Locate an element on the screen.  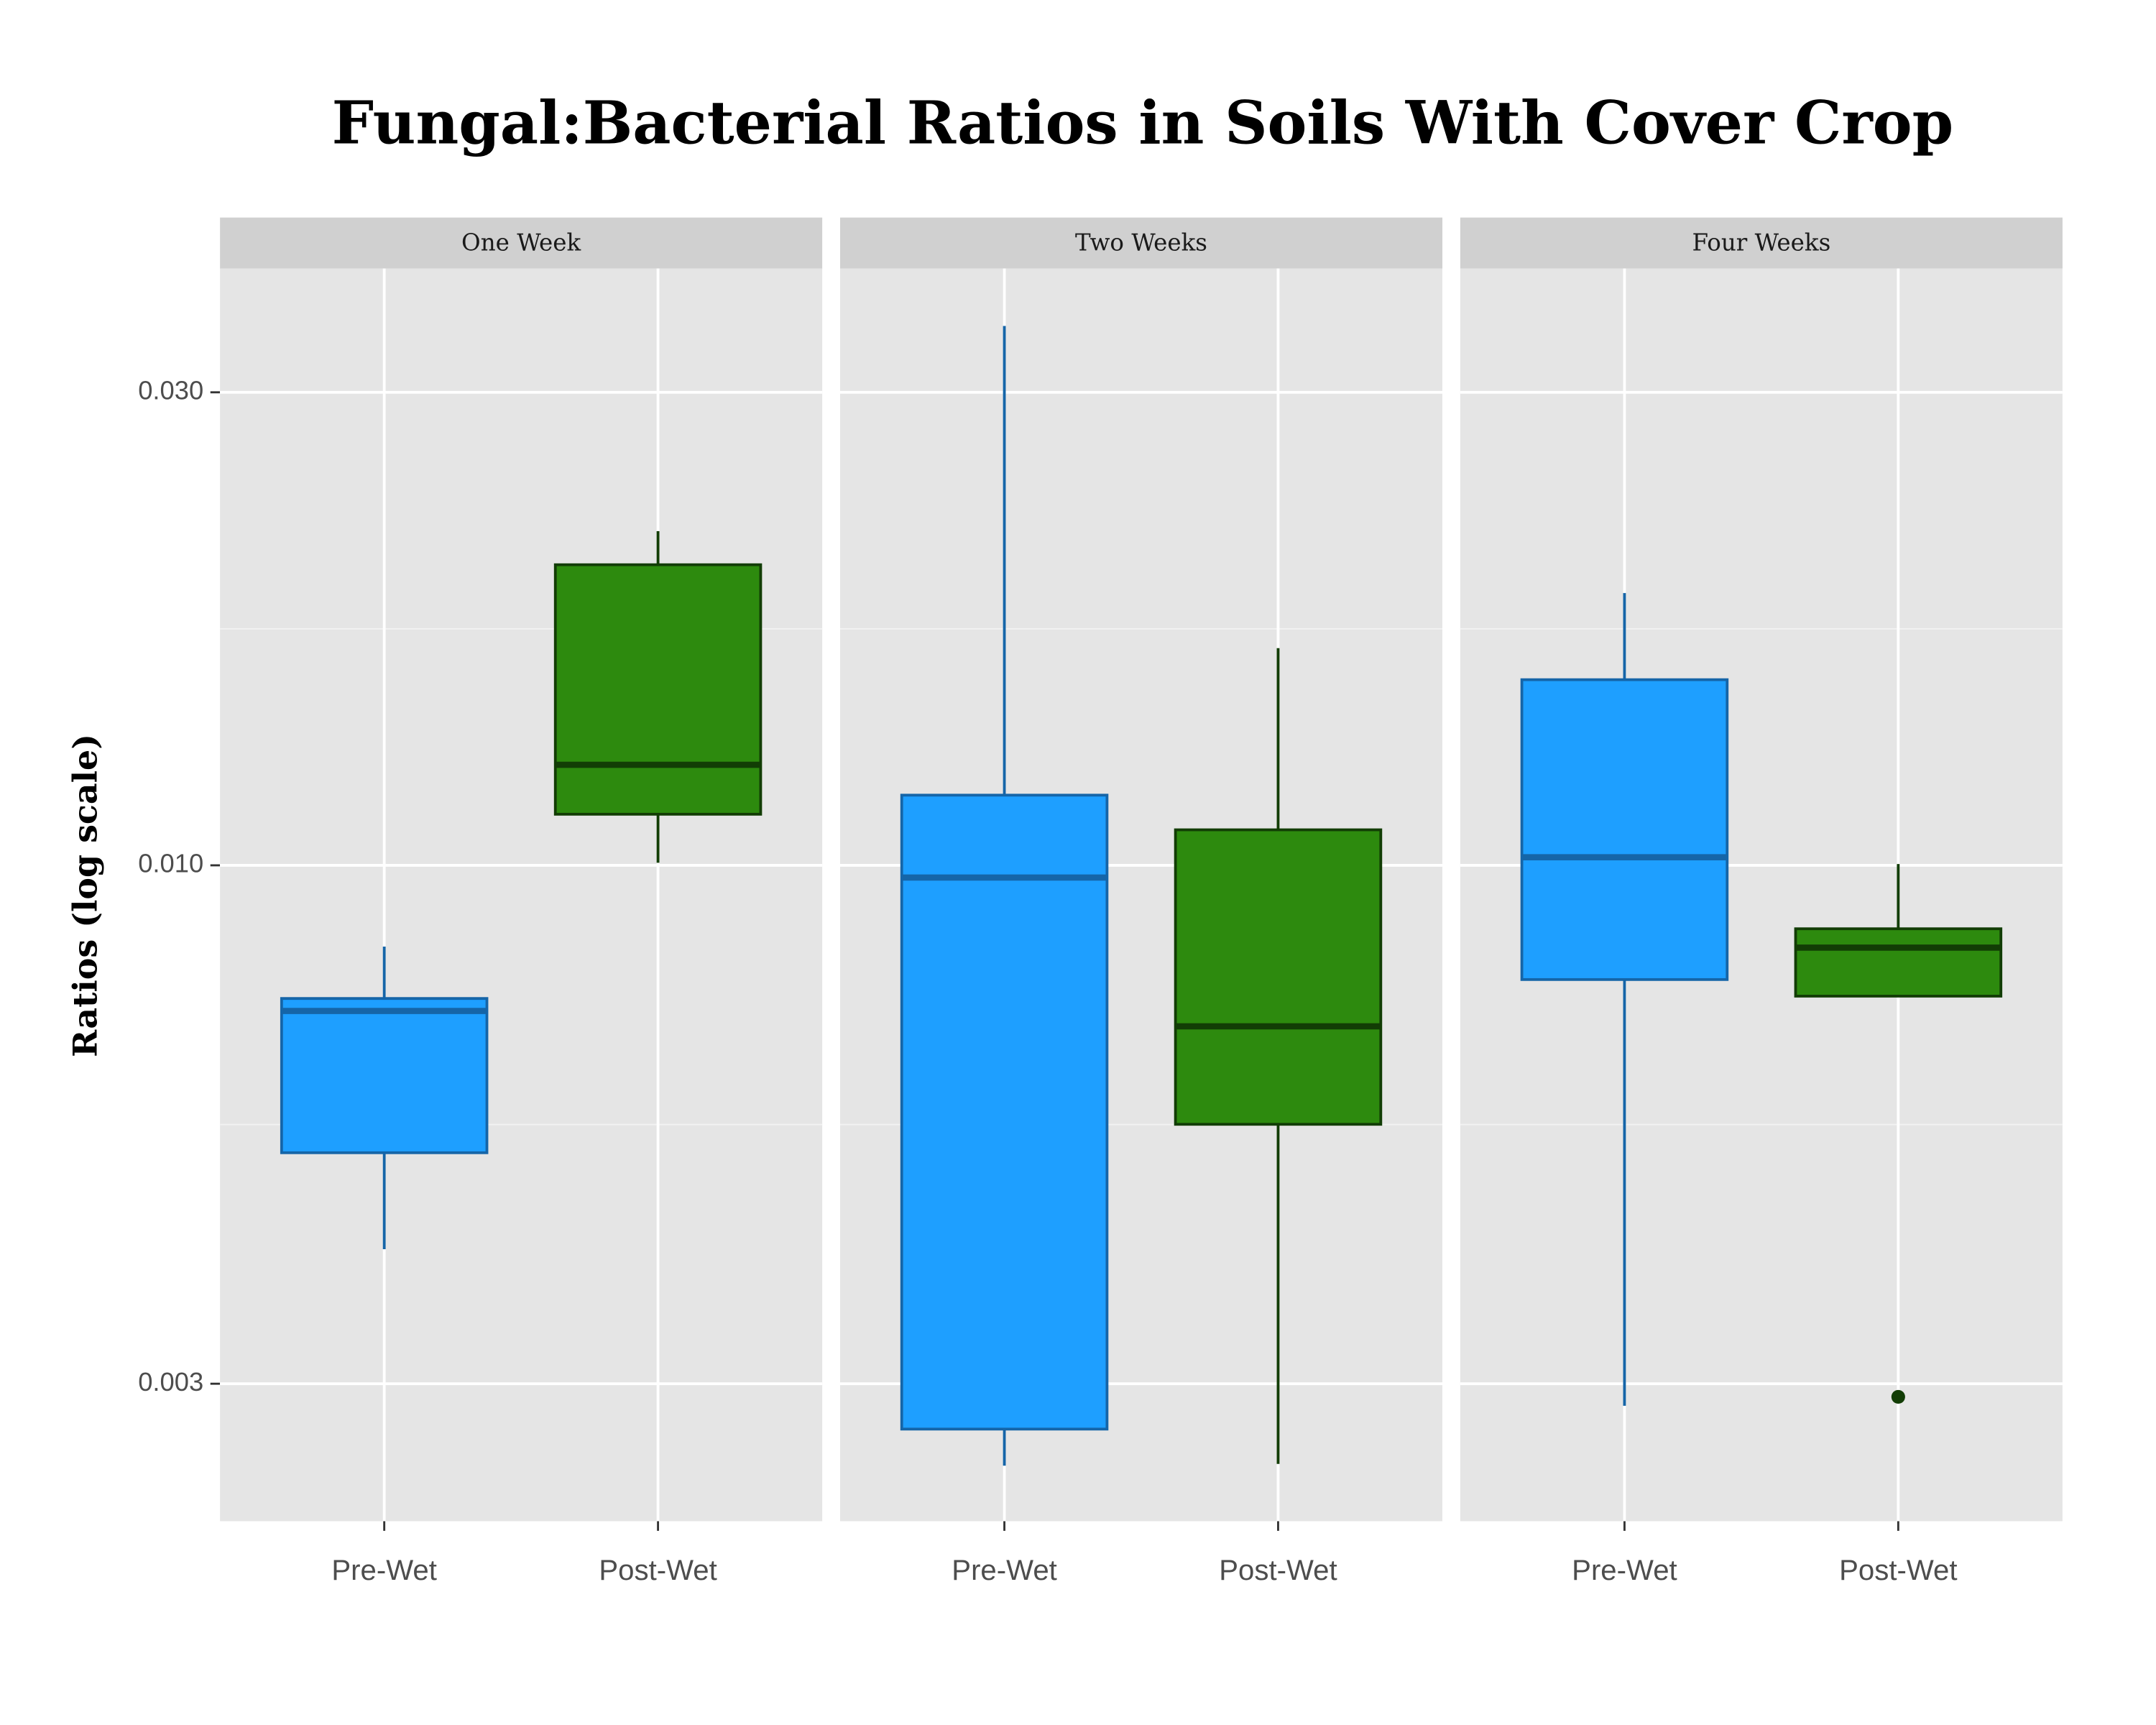
y-tick-label: 0.010 is located at coordinates (170, 863).